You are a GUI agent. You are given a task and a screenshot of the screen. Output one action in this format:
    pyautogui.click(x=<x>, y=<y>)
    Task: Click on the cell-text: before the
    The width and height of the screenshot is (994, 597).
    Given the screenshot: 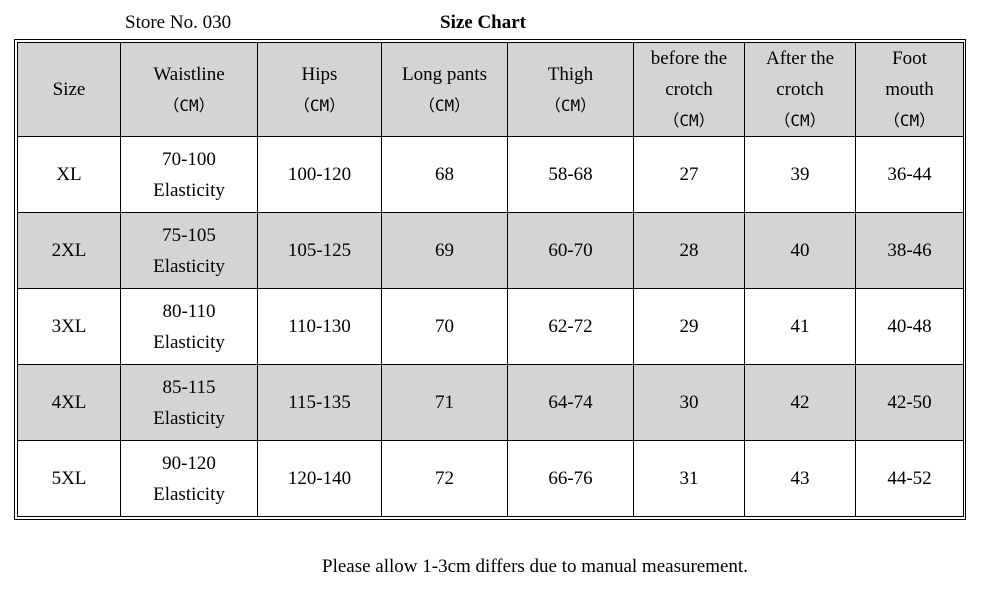 What is the action you would take?
    pyautogui.click(x=689, y=58)
    